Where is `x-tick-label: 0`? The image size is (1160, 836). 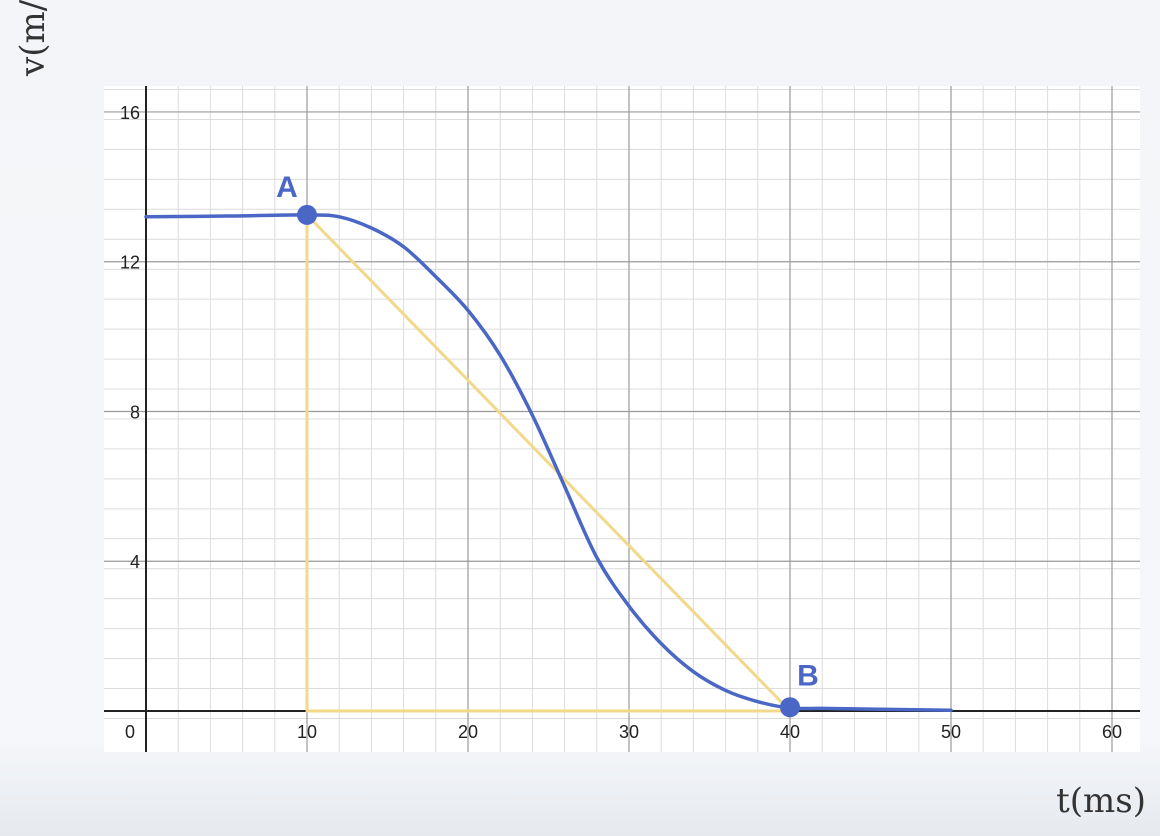
x-tick-label: 0 is located at coordinates (130, 732).